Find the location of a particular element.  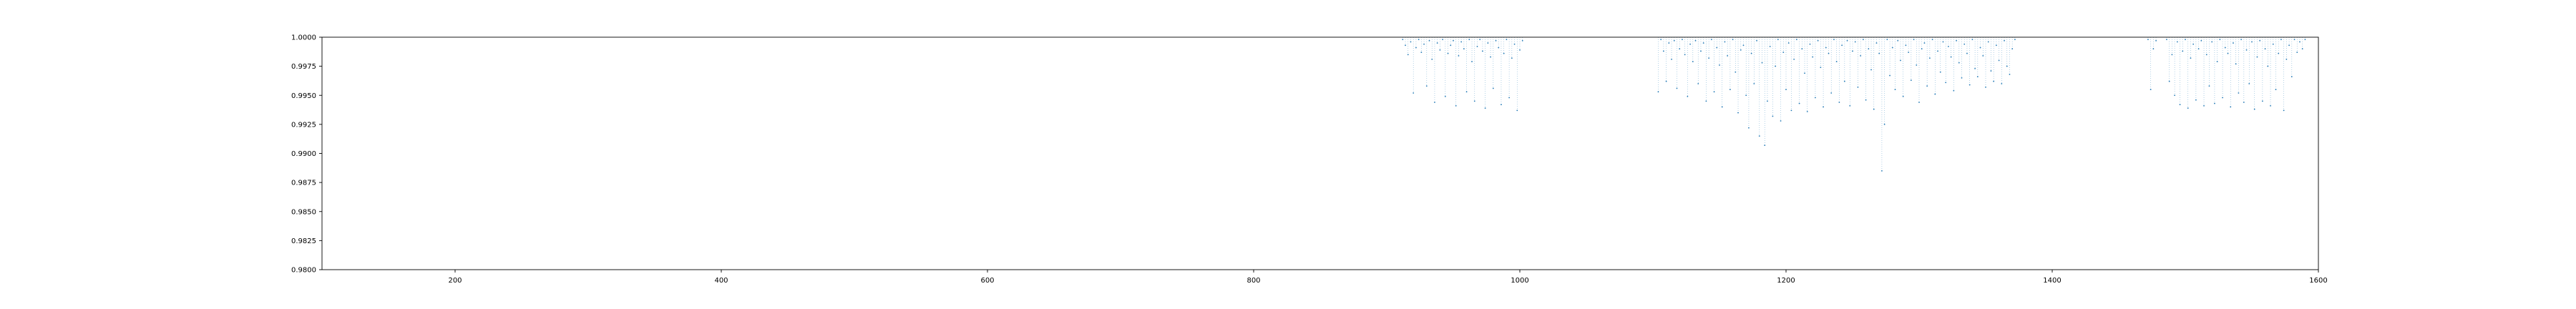

x-tick-label: 1200 is located at coordinates (1786, 281).